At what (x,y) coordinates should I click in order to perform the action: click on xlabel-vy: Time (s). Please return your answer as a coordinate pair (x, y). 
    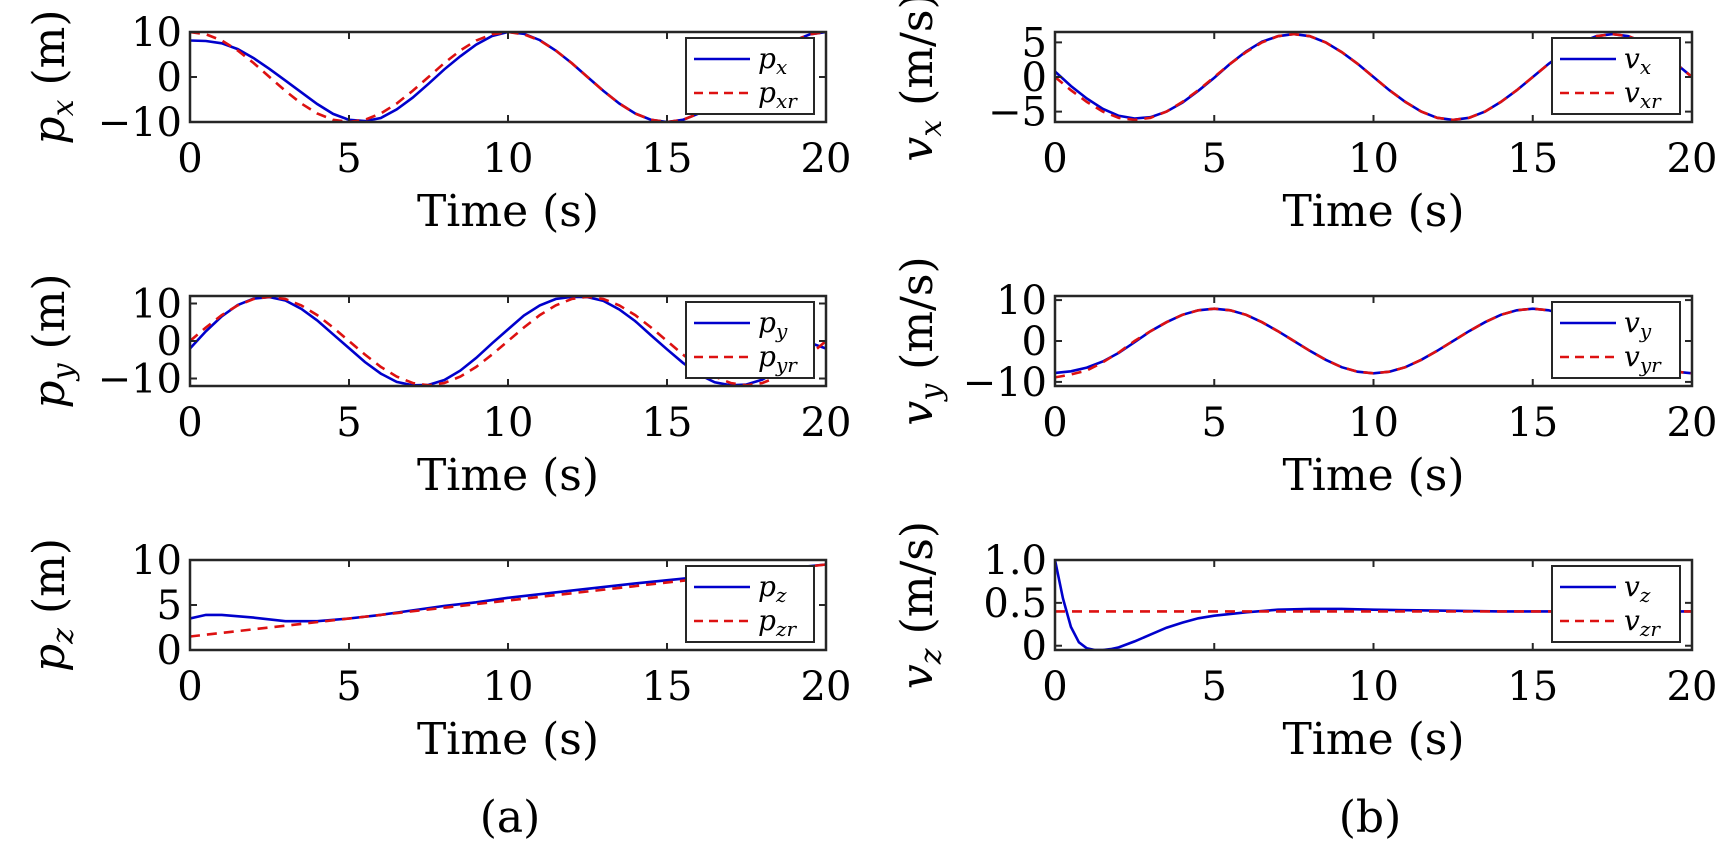
    Looking at the image, I should click on (1373, 475).